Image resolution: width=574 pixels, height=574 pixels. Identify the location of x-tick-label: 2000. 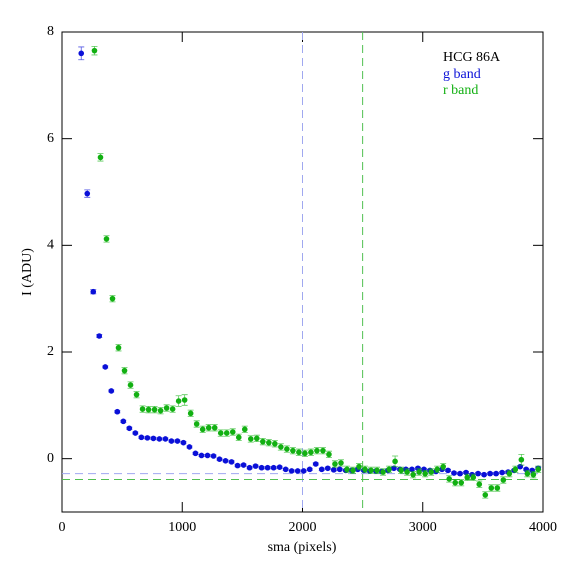
(303, 527).